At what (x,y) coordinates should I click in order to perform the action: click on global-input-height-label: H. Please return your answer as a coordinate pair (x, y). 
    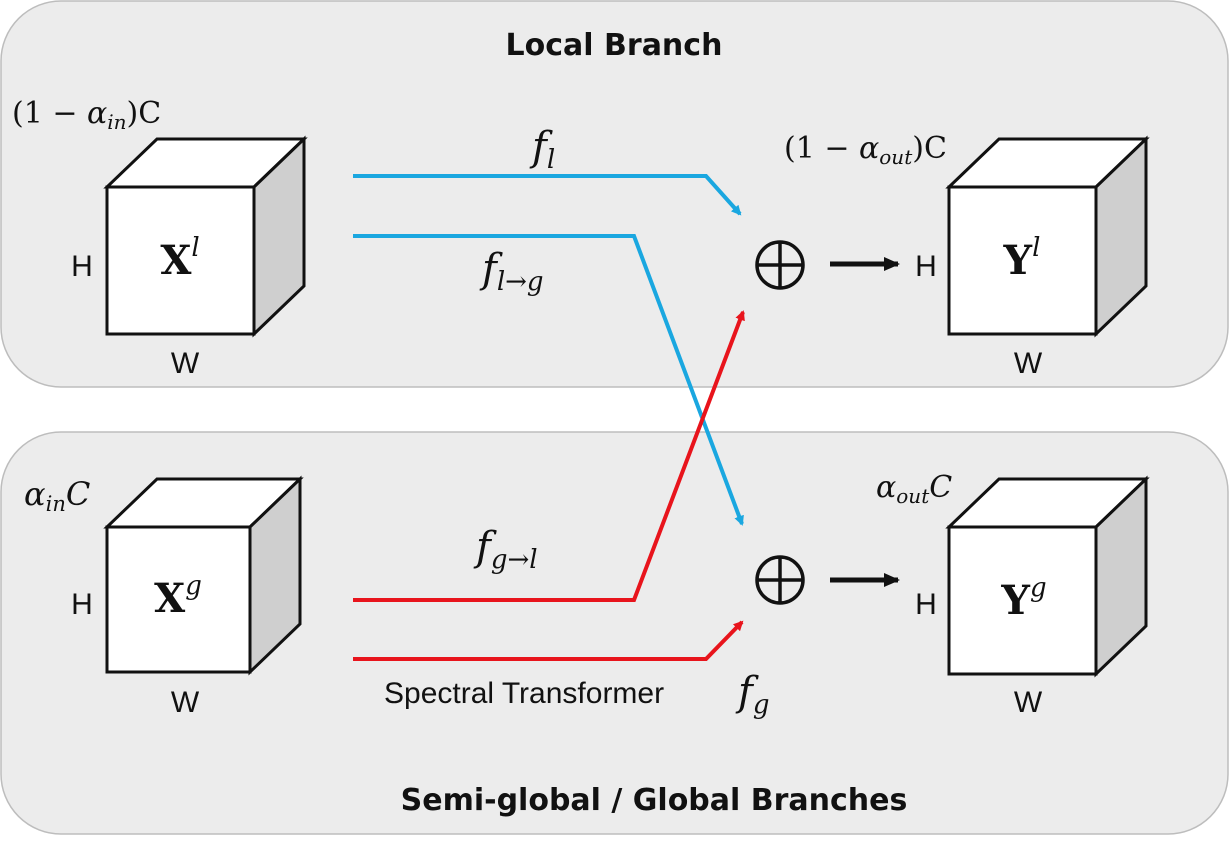
    Looking at the image, I should click on (82, 604).